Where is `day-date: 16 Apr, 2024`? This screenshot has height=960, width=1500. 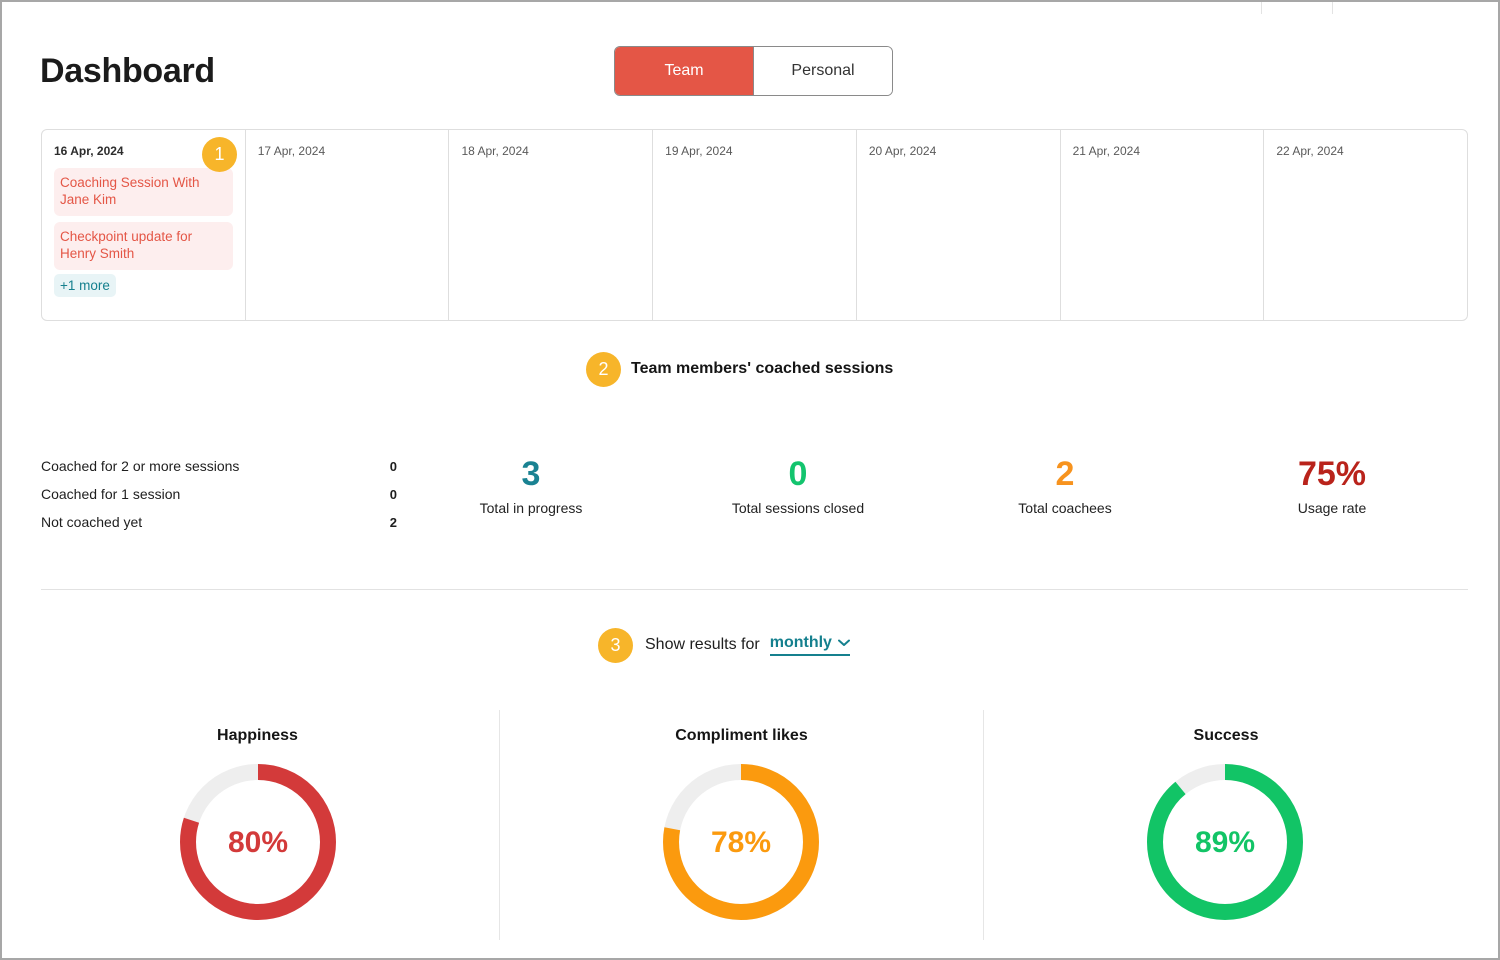
day-date: 16 Apr, 2024 is located at coordinates (89, 151).